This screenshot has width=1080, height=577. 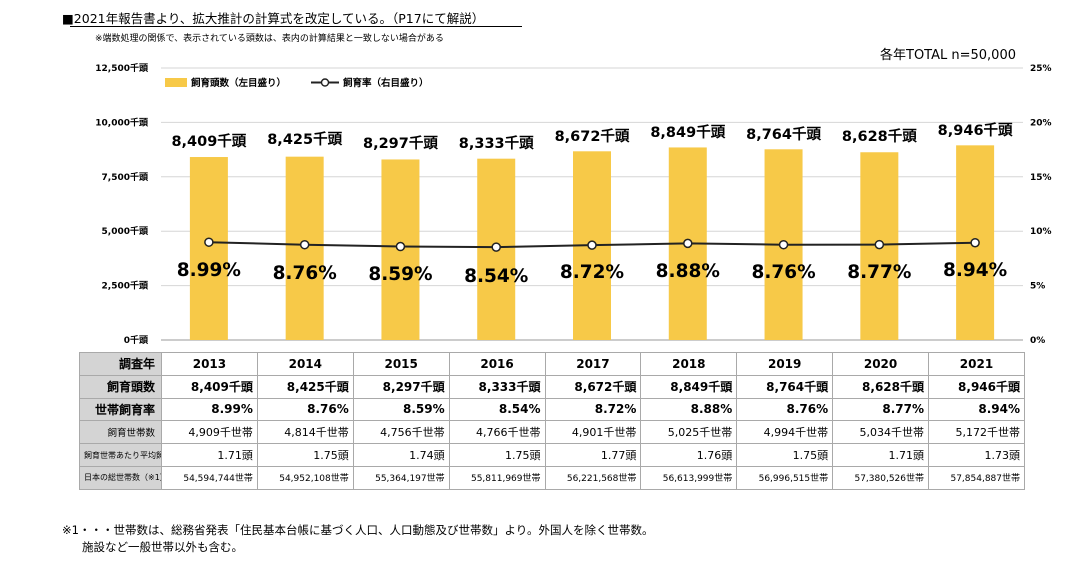 What do you see at coordinates (879, 244) in the screenshot?
I see `rate-point-2020` at bounding box center [879, 244].